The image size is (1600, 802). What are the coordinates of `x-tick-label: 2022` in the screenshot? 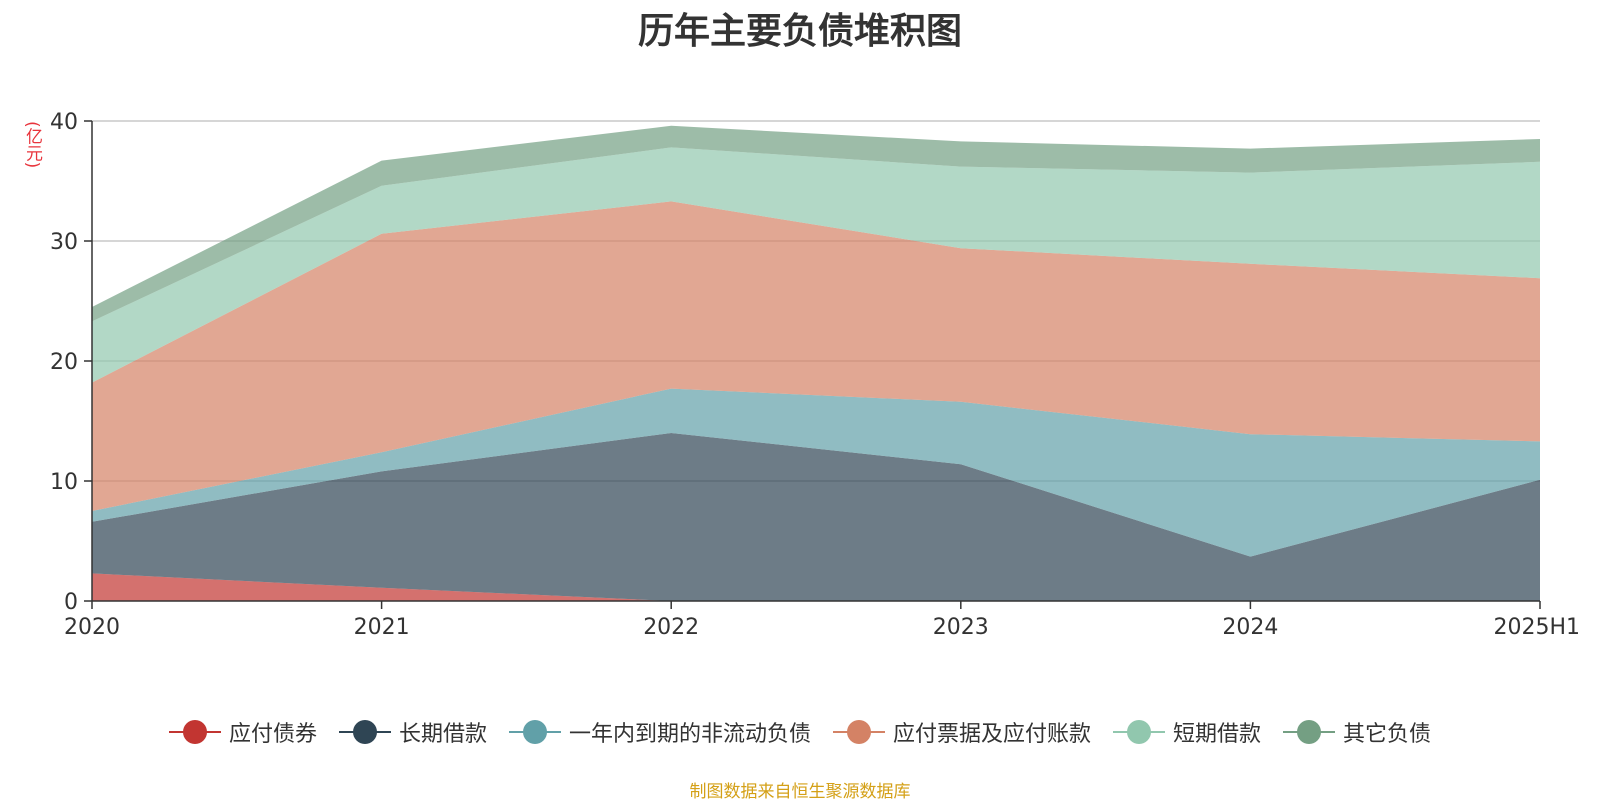 It's located at (671, 627).